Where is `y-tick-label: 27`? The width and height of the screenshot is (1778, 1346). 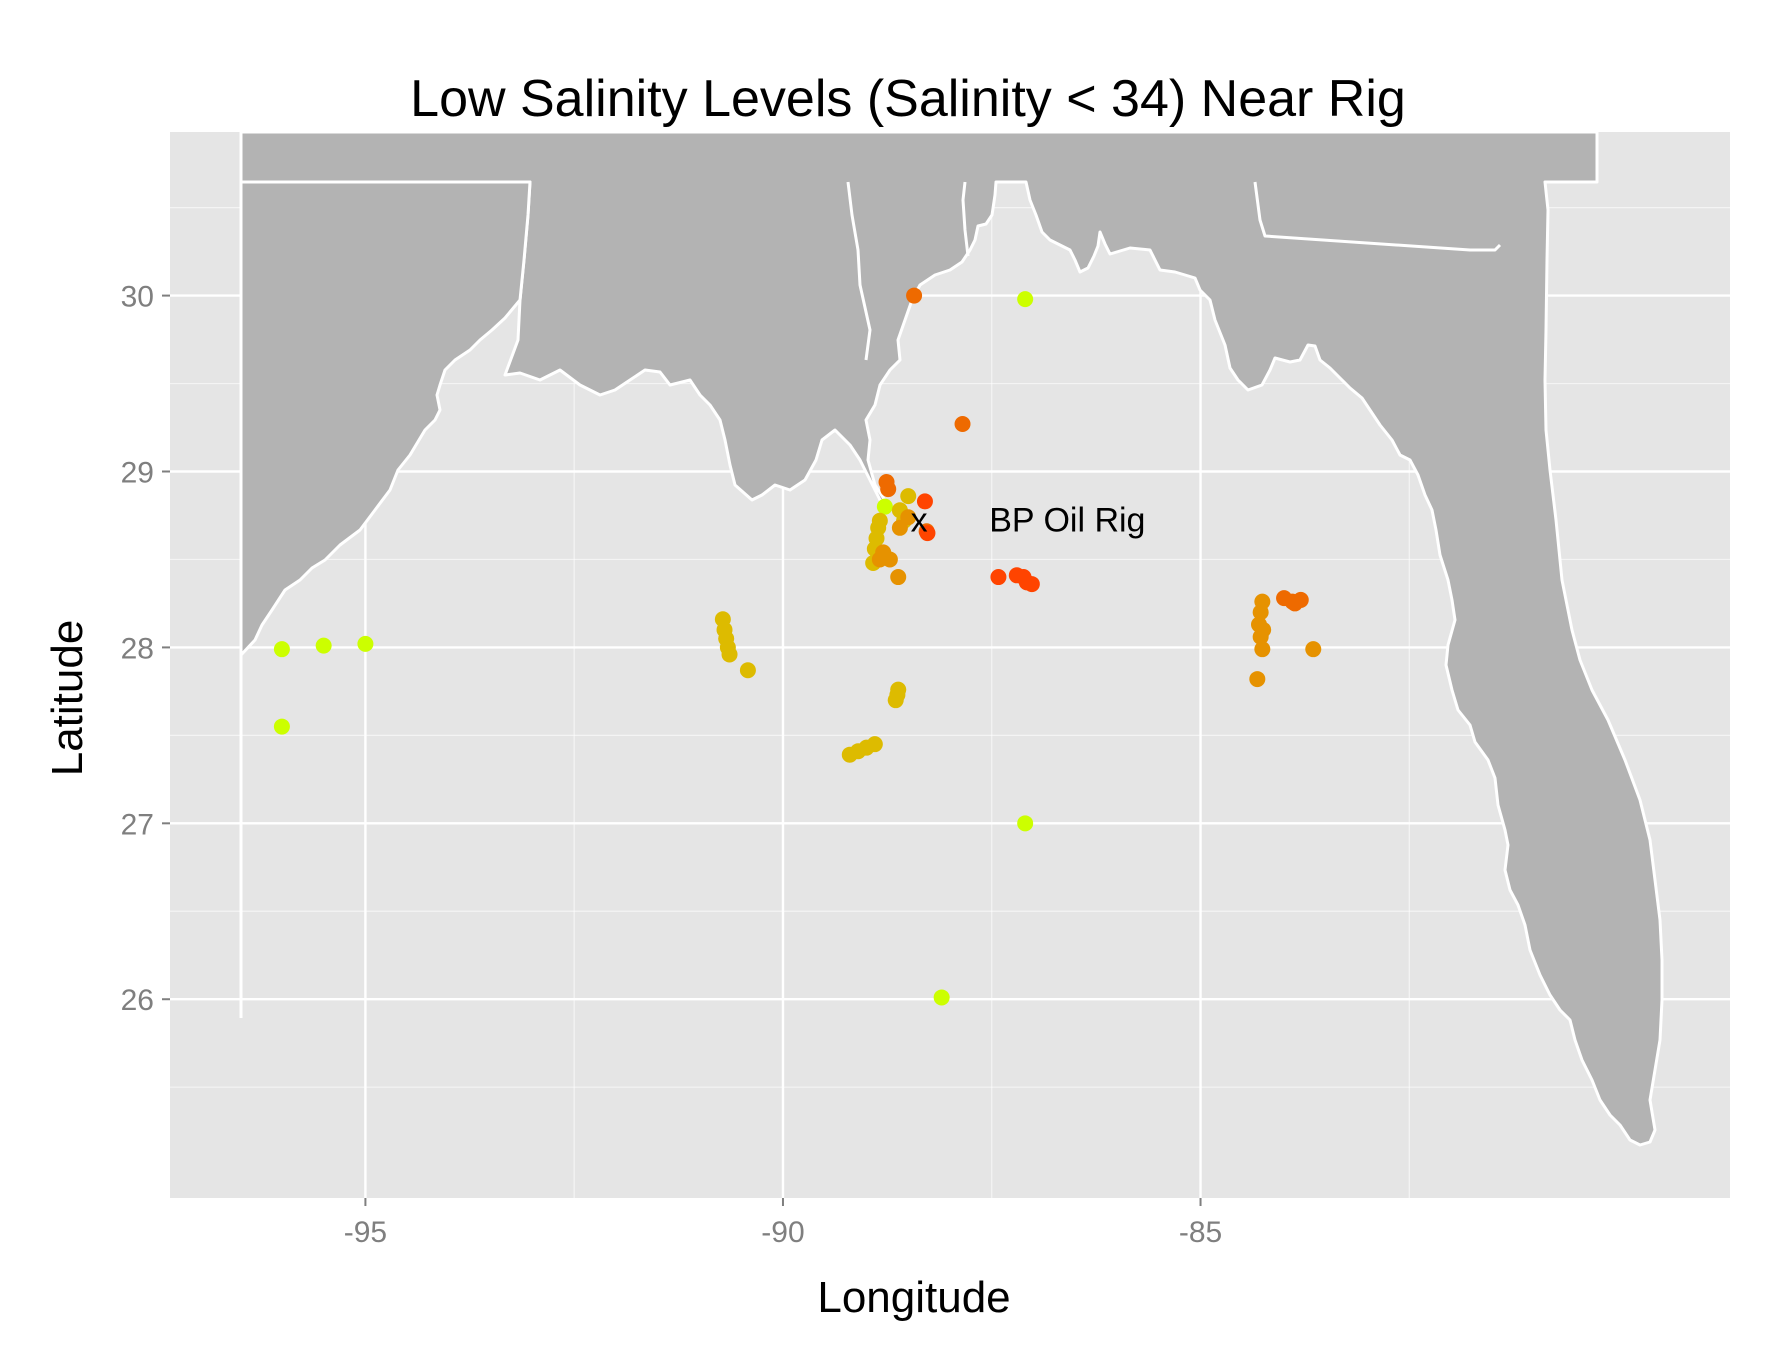
y-tick-label: 27 is located at coordinates (137, 824).